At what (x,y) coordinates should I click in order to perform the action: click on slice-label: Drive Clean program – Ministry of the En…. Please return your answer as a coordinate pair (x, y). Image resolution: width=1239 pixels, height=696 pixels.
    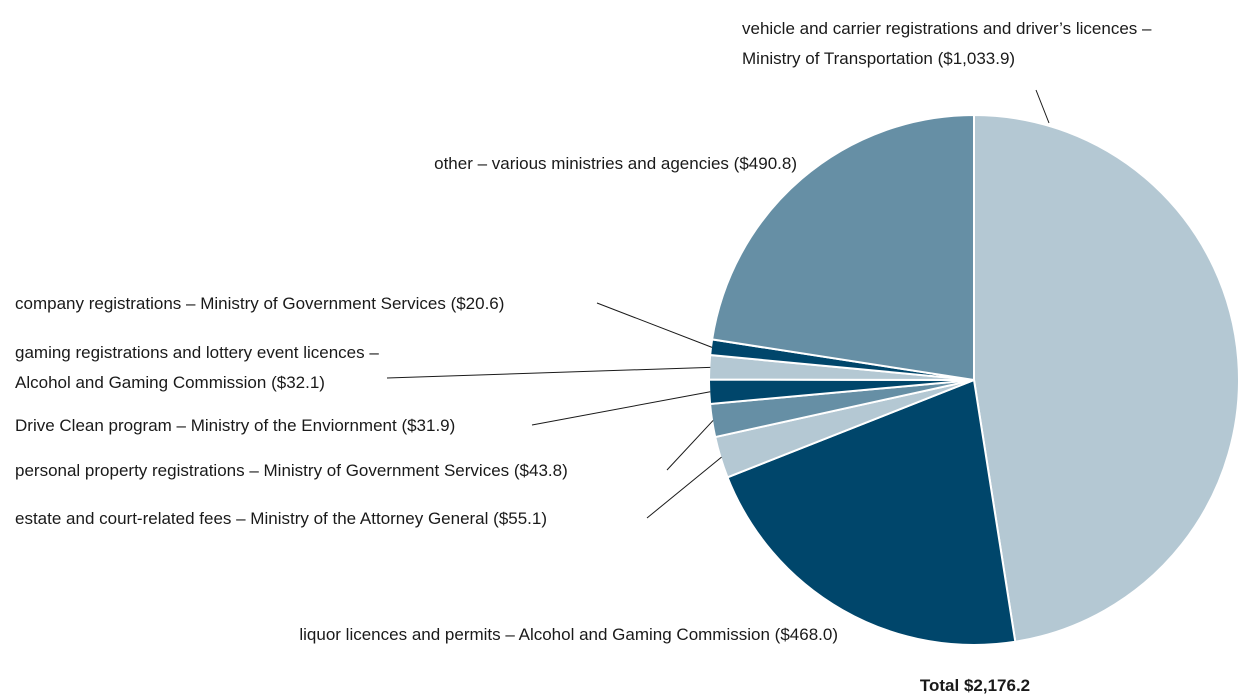
    Looking at the image, I should click on (235, 426).